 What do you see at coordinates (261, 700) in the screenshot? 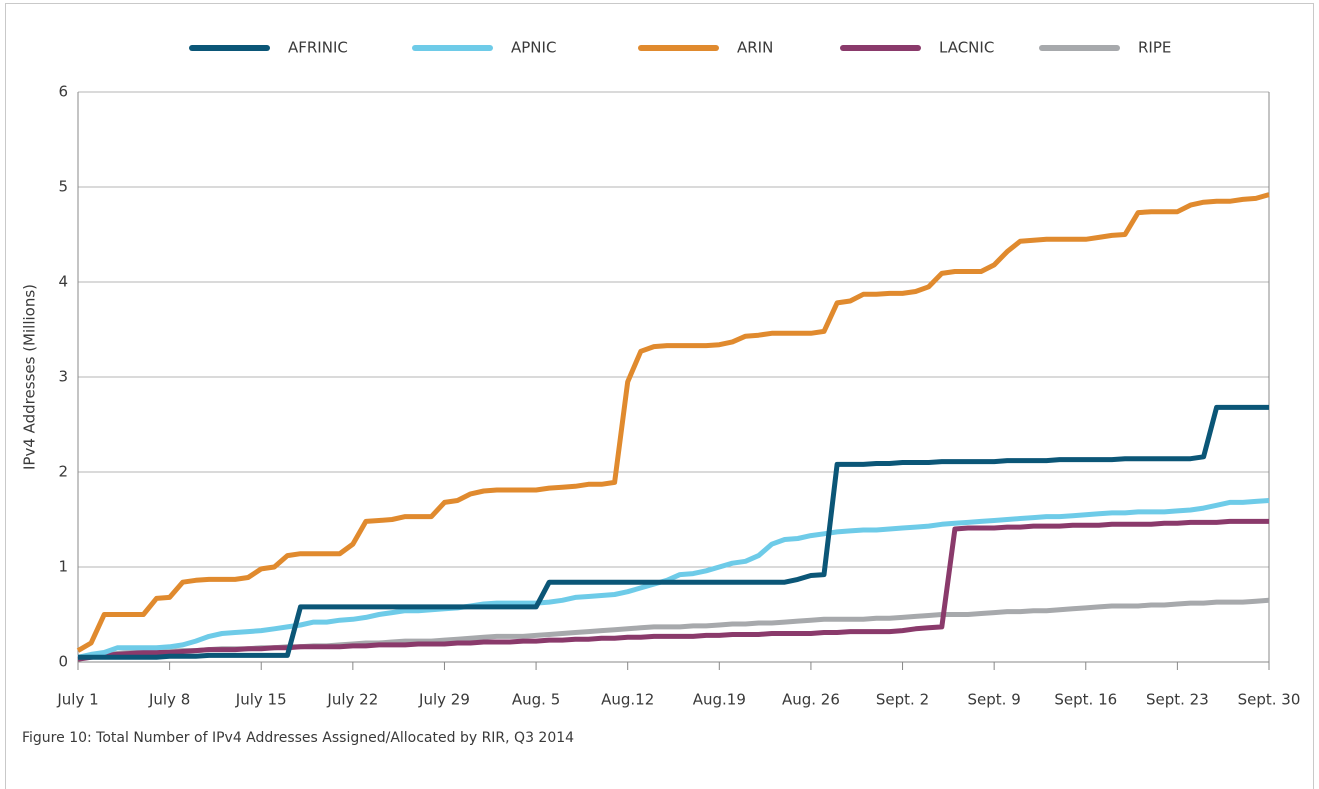
I see `x-tick-label: July 15` at bounding box center [261, 700].